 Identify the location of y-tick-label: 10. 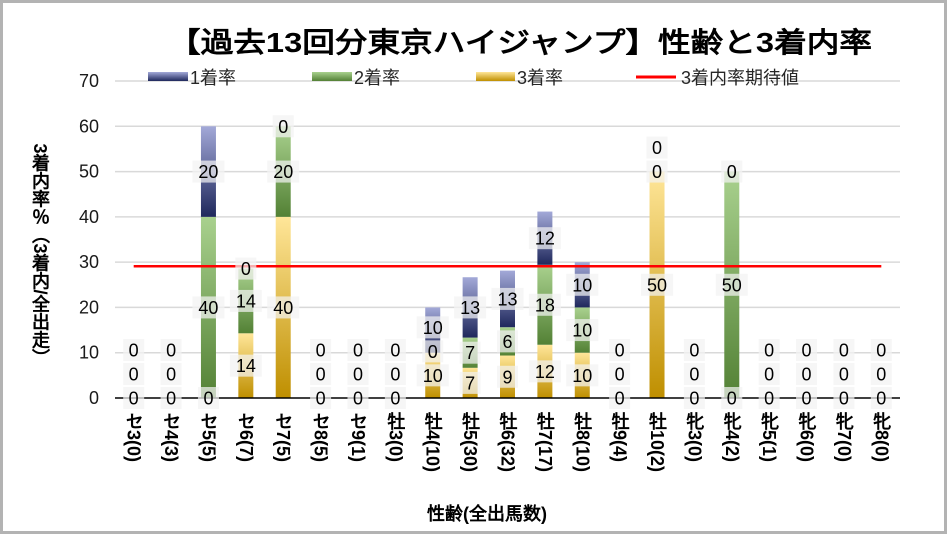
(89, 353).